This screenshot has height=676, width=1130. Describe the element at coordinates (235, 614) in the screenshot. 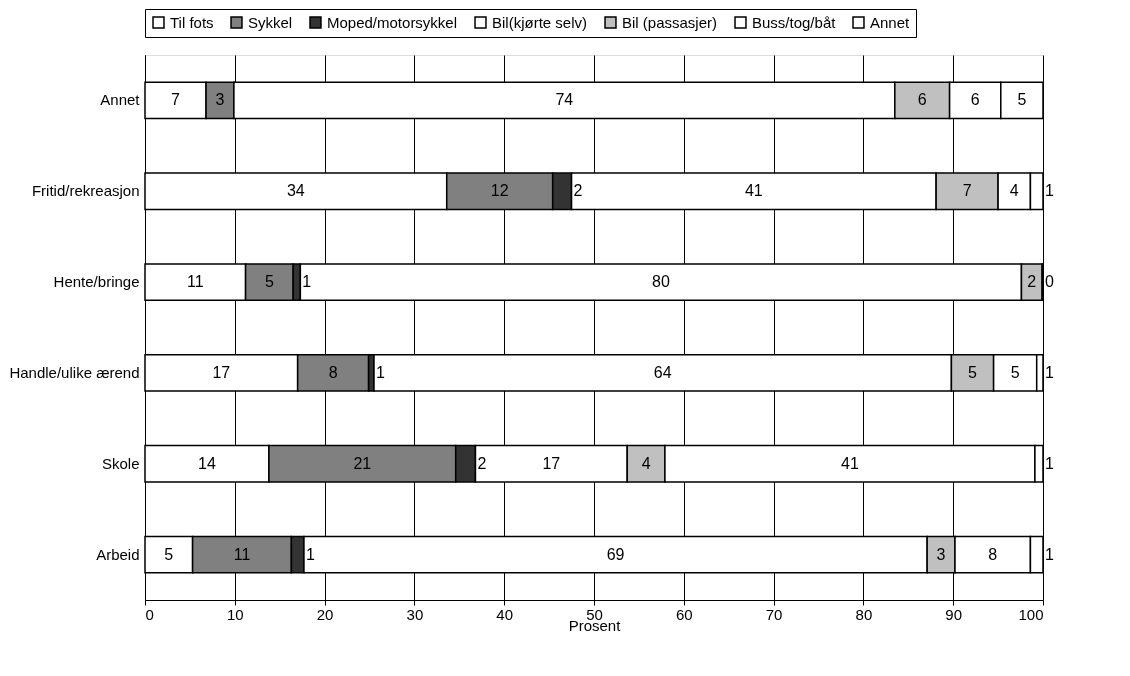

I see `x-tick-label: 10` at that location.